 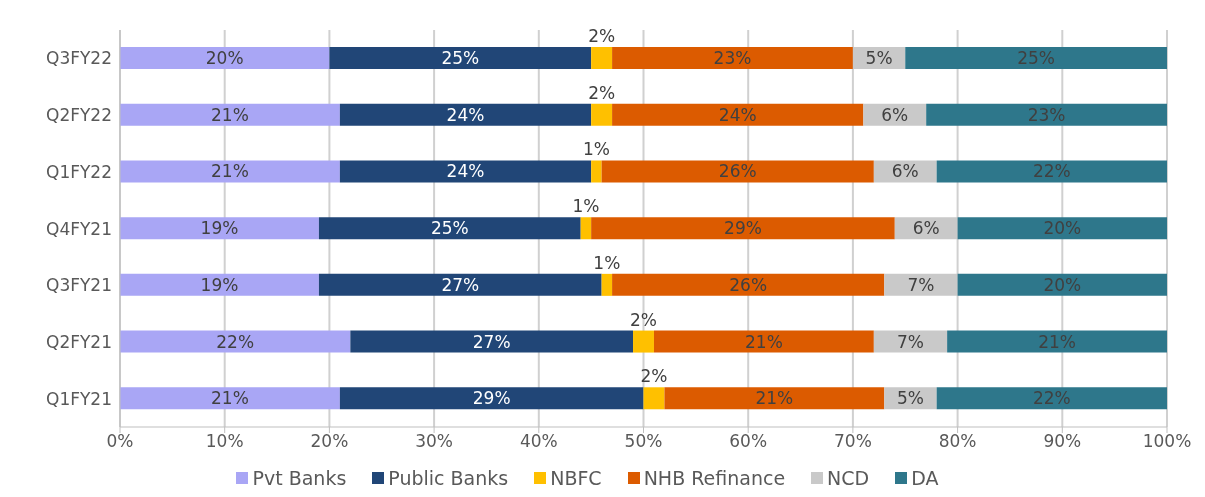 What do you see at coordinates (79, 115) in the screenshot?
I see `y-tick-label: Q2FY22` at bounding box center [79, 115].